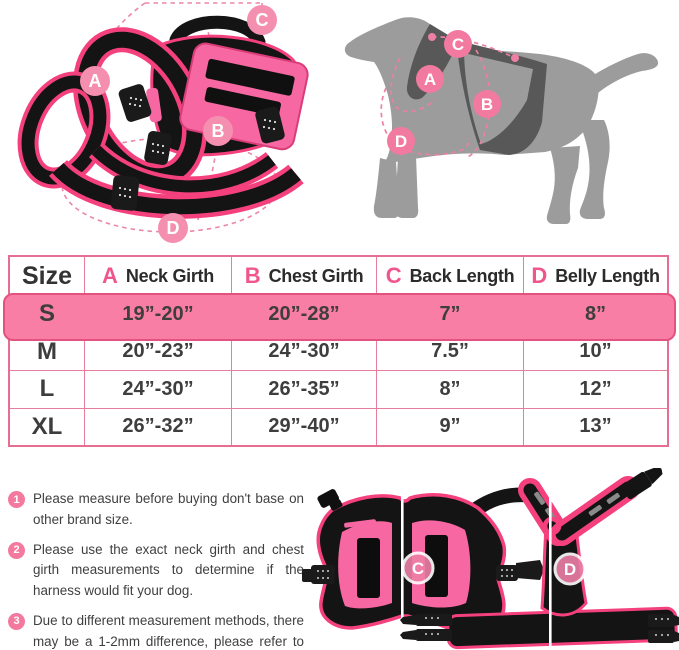 The image size is (679, 650). I want to click on back-panel-product: C, so click(423, 561).